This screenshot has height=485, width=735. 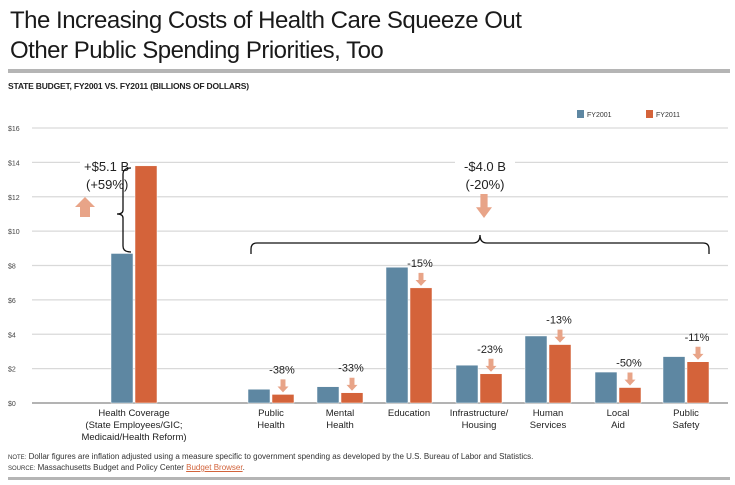 I want to click on y-tick-label: $12, so click(x=14, y=198).